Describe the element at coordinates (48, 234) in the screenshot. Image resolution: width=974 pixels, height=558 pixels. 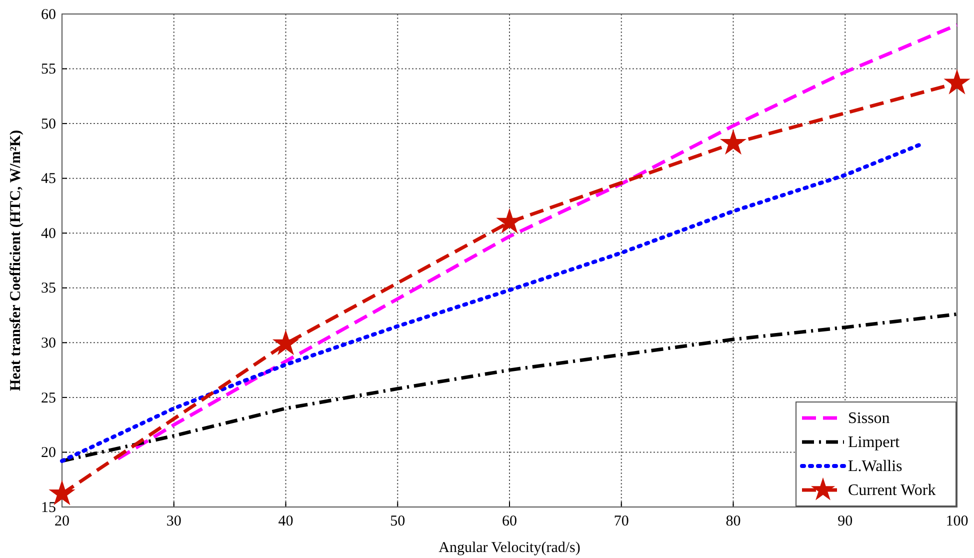
I see `y-tick-label: 40` at that location.